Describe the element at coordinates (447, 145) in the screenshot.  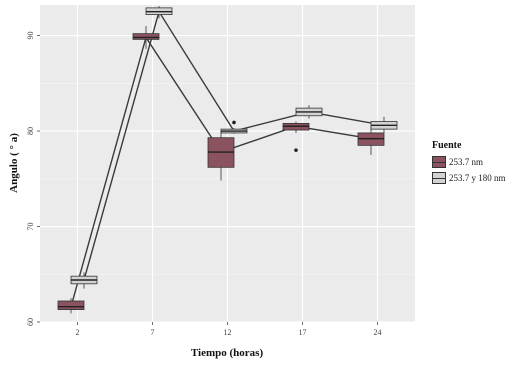
I see `legend-title: Fuente` at that location.